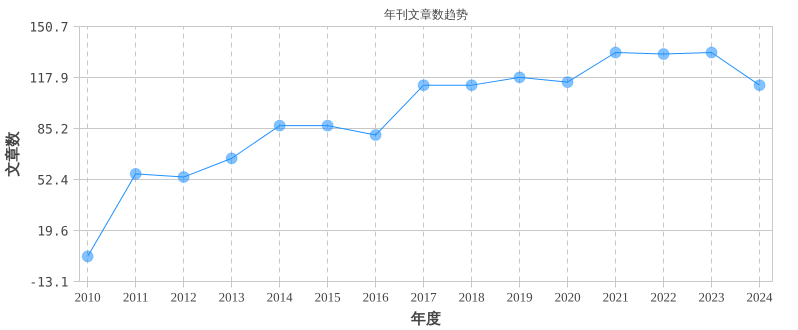 The height and width of the screenshot is (330, 798). What do you see at coordinates (376, 297) in the screenshot?
I see `x-tick-label: 2016` at bounding box center [376, 297].